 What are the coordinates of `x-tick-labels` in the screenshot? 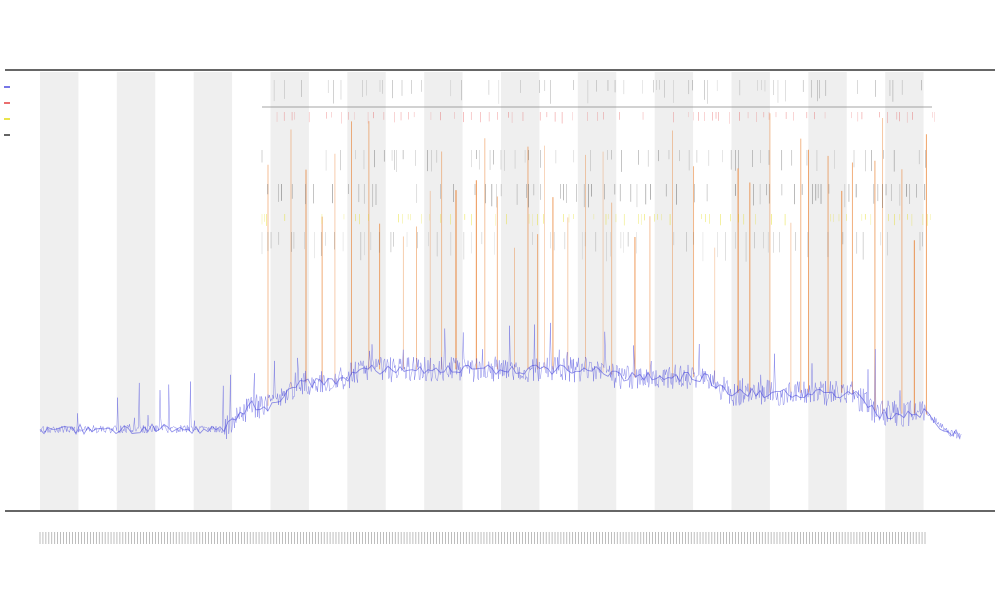 It's located at (482, 538).